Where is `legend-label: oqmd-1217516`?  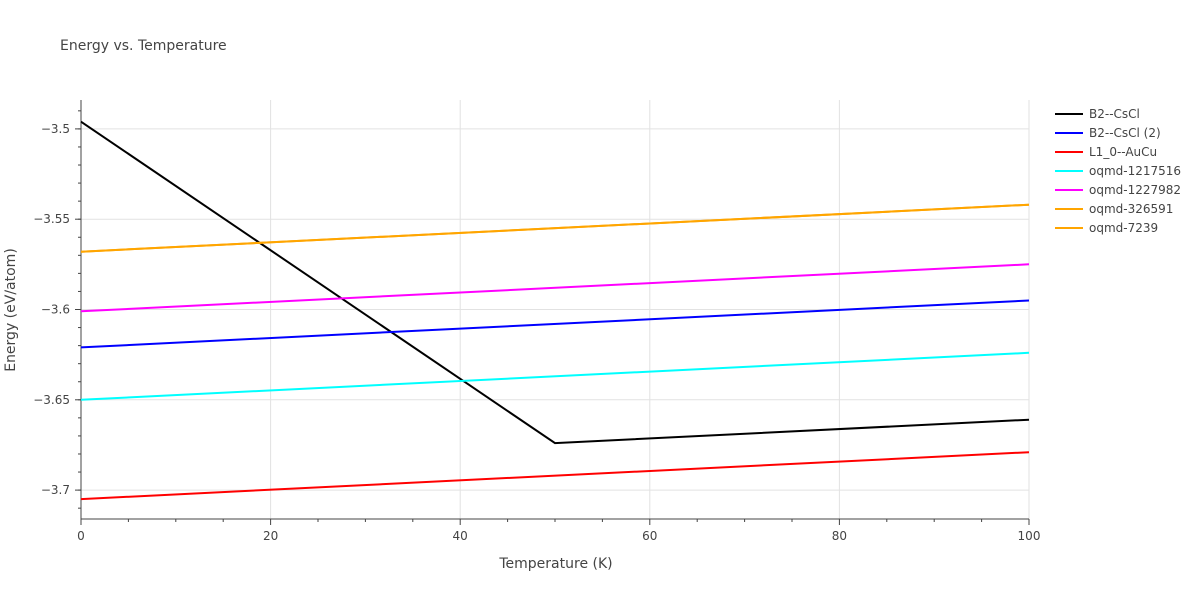 legend-label: oqmd-1217516 is located at coordinates (1135, 171).